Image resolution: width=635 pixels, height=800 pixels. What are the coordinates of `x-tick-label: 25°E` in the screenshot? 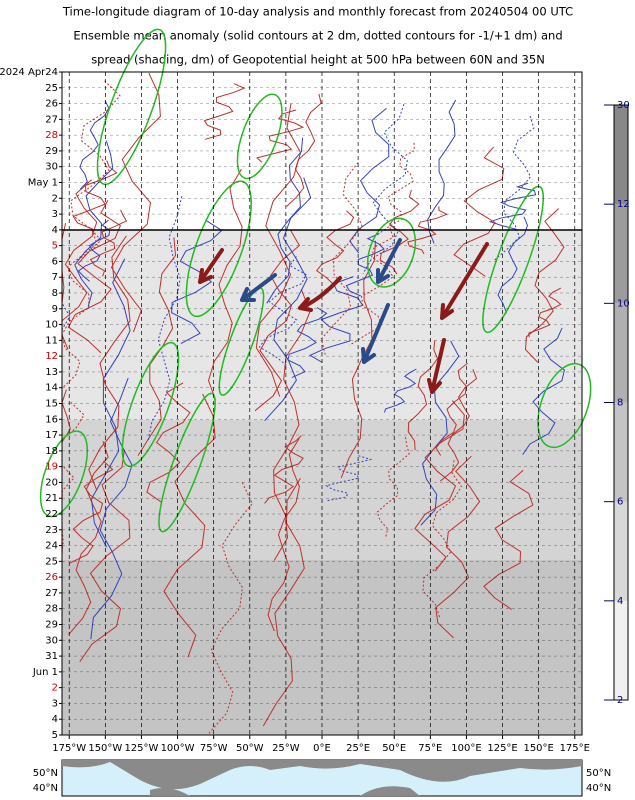 It's located at (358, 748).